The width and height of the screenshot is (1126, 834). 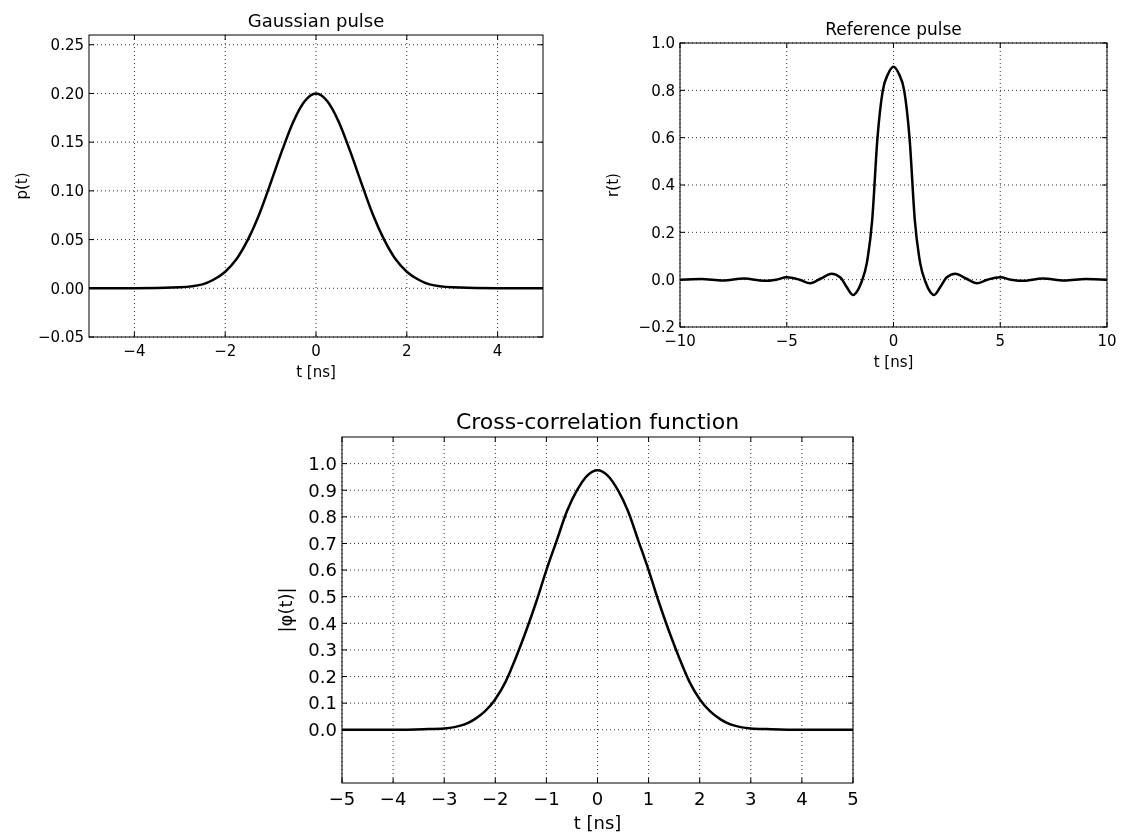 I want to click on x-tick-label: 10, so click(x=1107, y=341).